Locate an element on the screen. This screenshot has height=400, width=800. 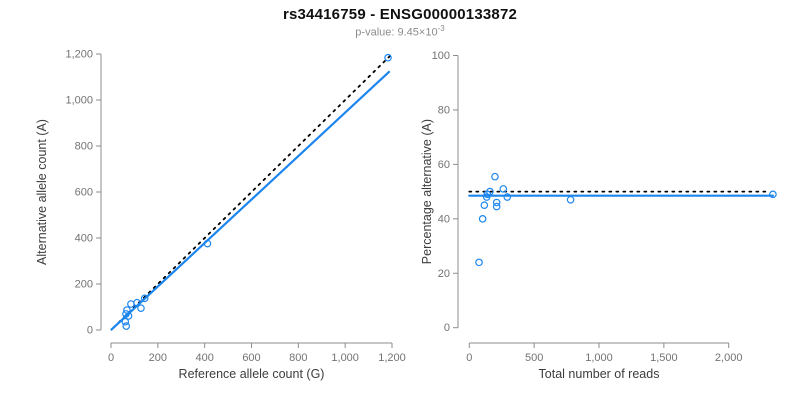
y-tick-label: 200 is located at coordinates (84, 285).